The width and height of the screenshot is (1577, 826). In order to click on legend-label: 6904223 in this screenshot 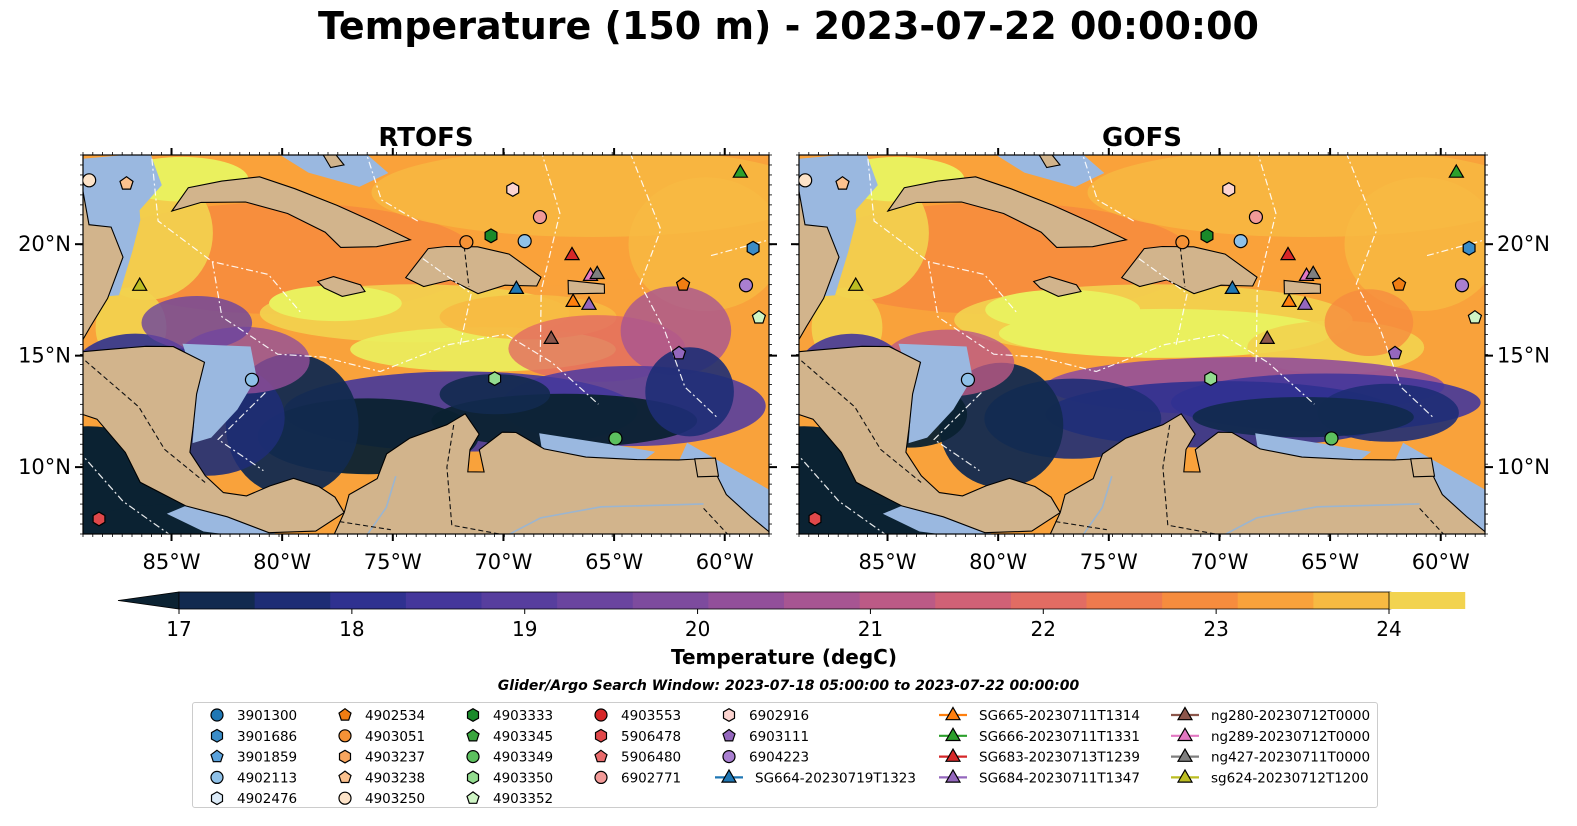, I will do `click(779, 758)`.